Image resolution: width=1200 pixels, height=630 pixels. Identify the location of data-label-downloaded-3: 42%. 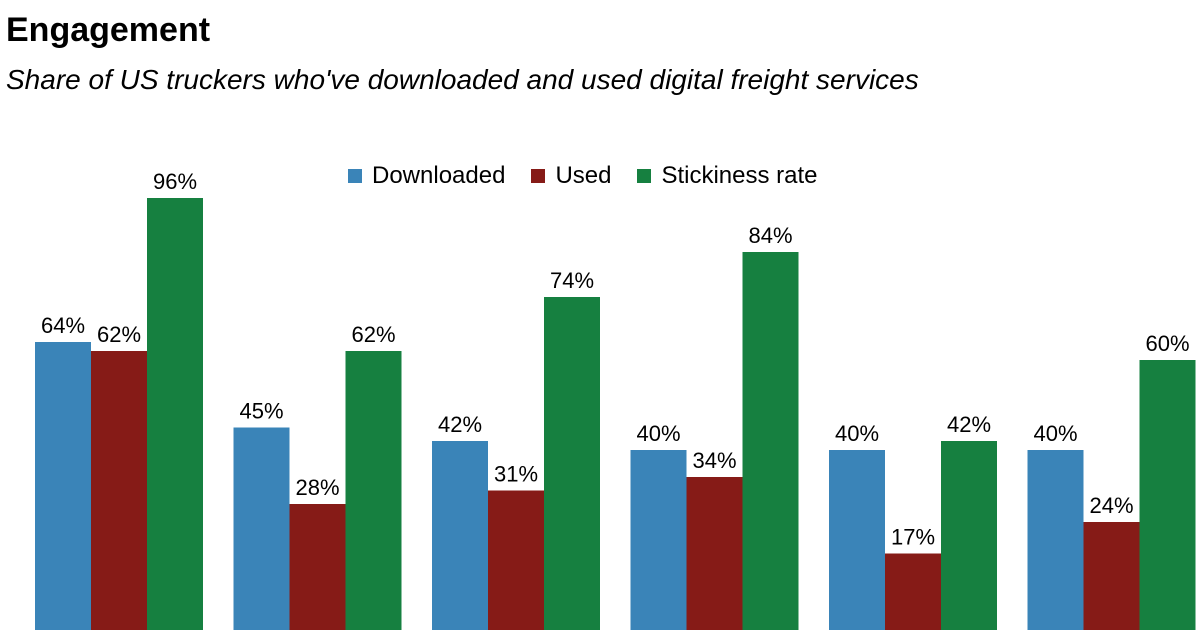
(460, 424).